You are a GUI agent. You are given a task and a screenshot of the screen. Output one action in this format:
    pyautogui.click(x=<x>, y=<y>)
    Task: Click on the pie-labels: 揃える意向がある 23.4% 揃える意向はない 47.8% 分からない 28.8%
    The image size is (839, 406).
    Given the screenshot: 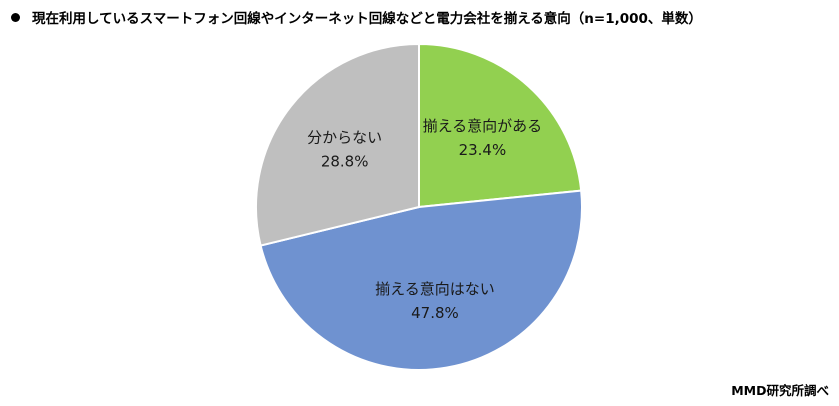 What is the action you would take?
    pyautogui.click(x=424, y=219)
    